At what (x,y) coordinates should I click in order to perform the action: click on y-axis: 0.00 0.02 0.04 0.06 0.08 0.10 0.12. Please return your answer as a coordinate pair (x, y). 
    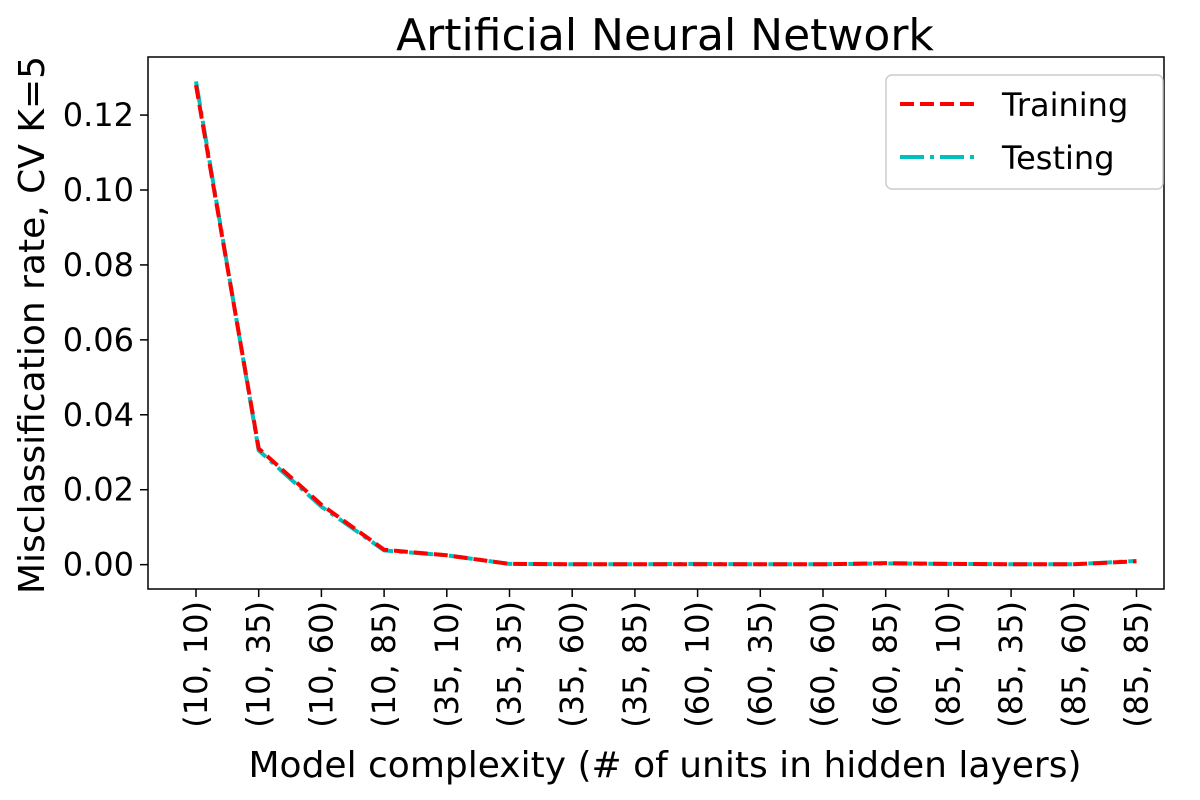
    Looking at the image, I should click on (105, 340).